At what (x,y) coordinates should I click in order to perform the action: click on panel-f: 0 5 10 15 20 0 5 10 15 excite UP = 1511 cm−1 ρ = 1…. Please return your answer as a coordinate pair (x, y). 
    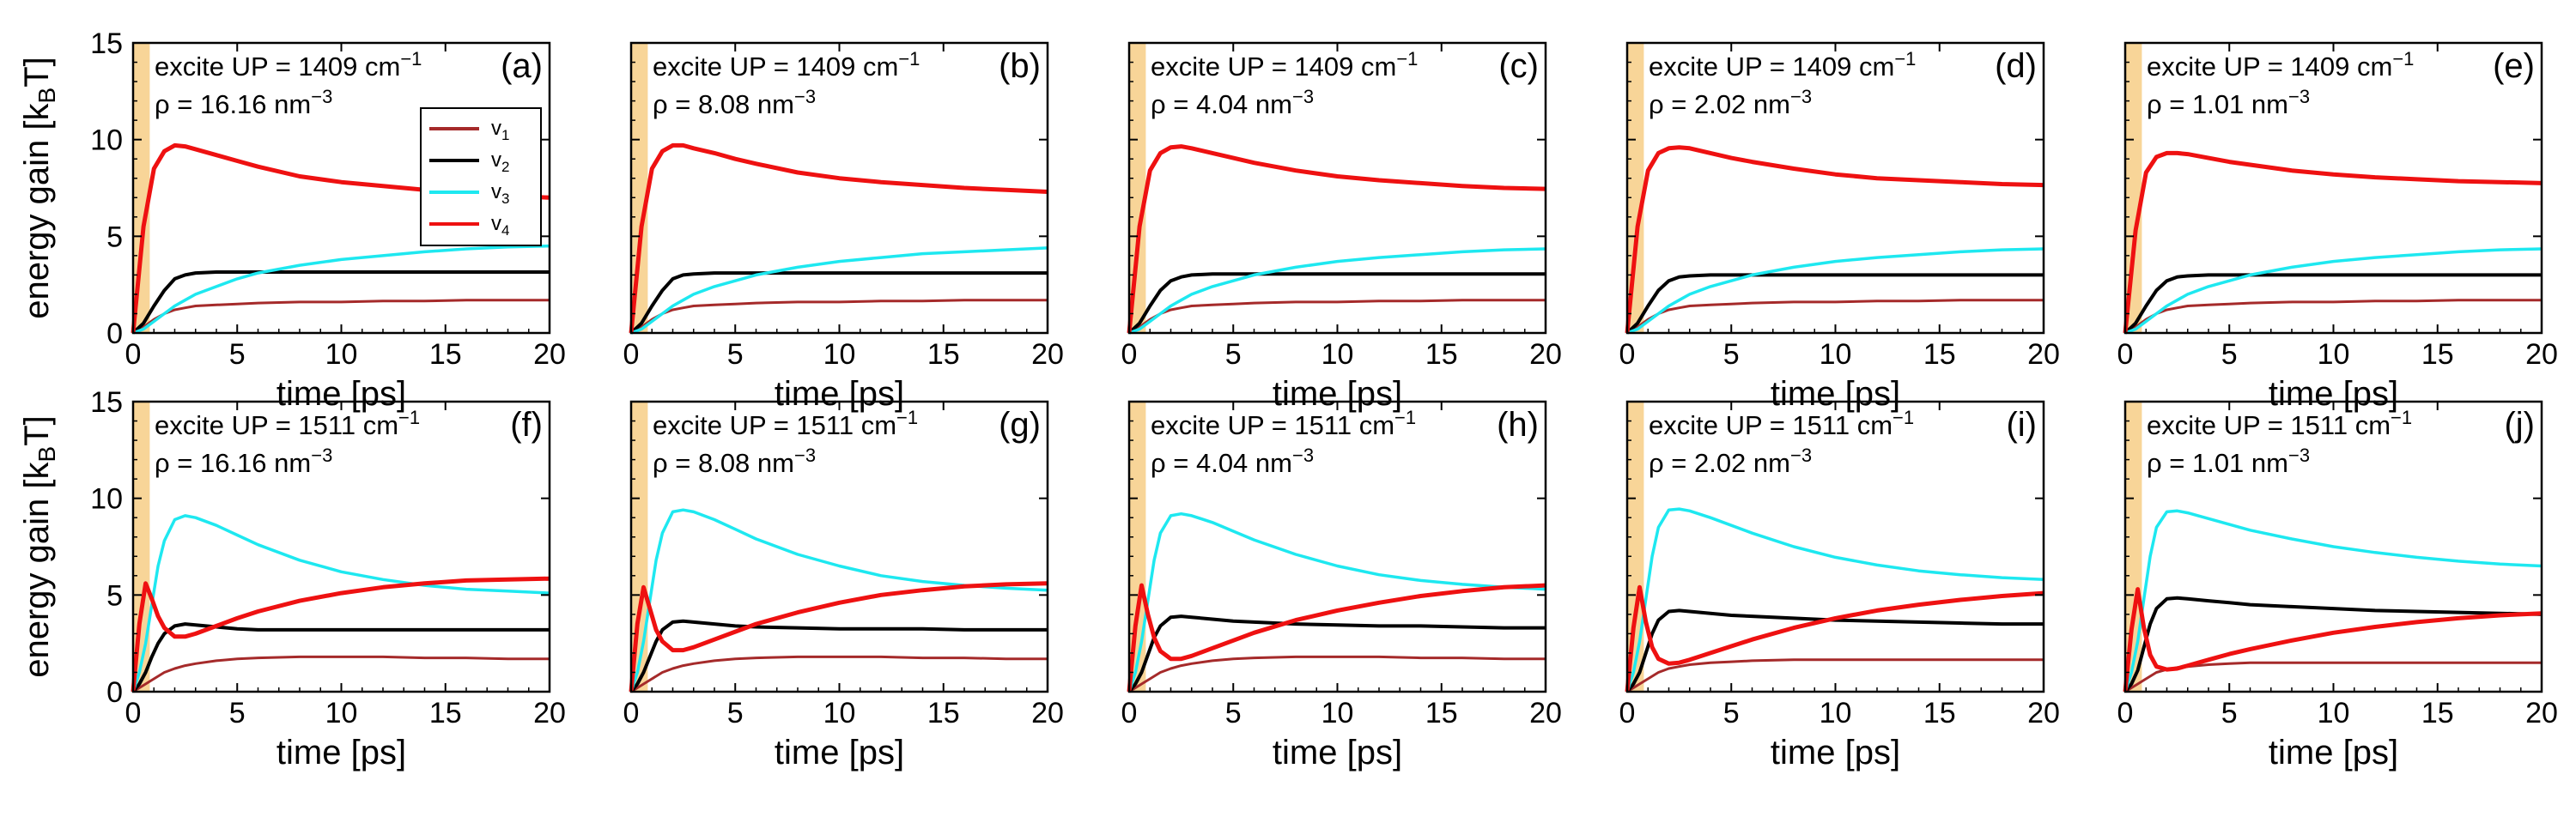
    Looking at the image, I should click on (292, 579).